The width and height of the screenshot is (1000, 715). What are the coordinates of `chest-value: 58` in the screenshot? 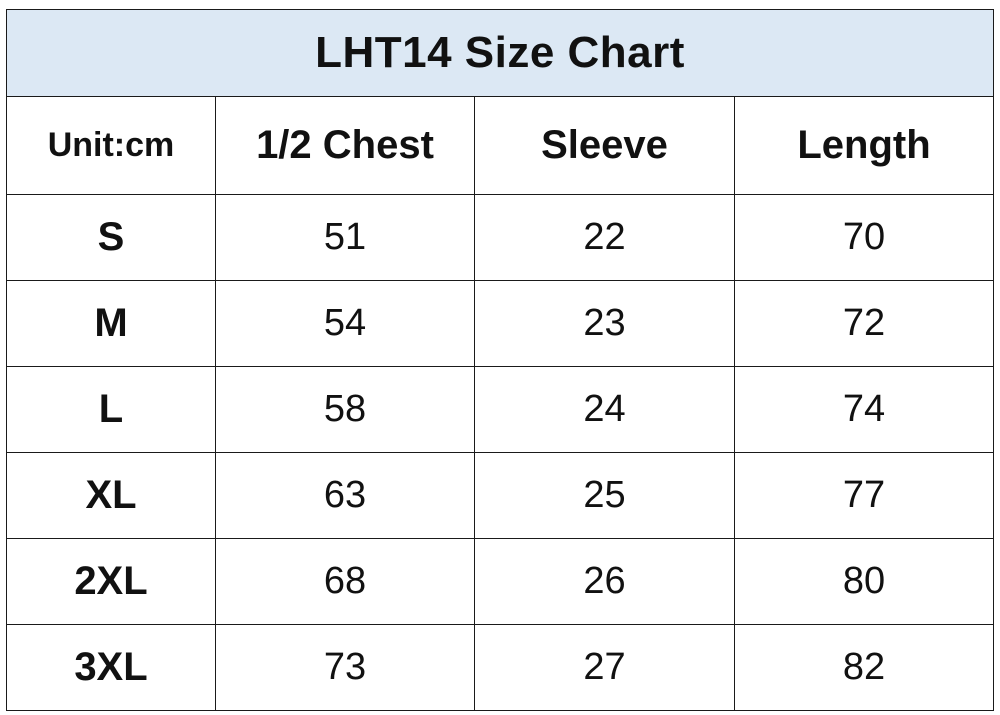 It's located at (345, 409).